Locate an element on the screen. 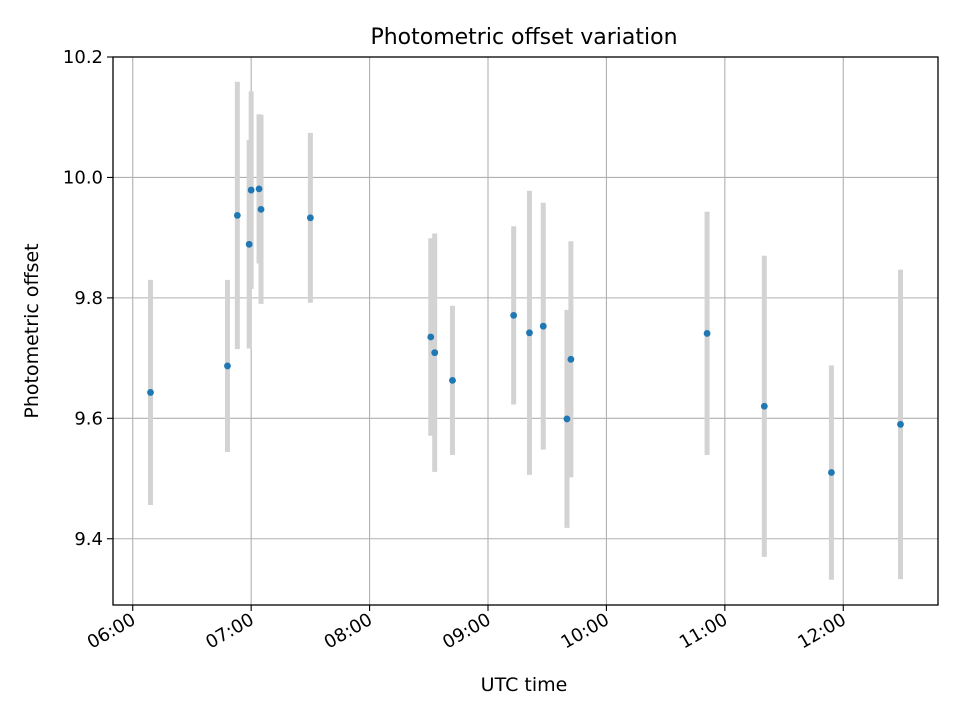  y-tick-label: 10.2 is located at coordinates (83, 57).